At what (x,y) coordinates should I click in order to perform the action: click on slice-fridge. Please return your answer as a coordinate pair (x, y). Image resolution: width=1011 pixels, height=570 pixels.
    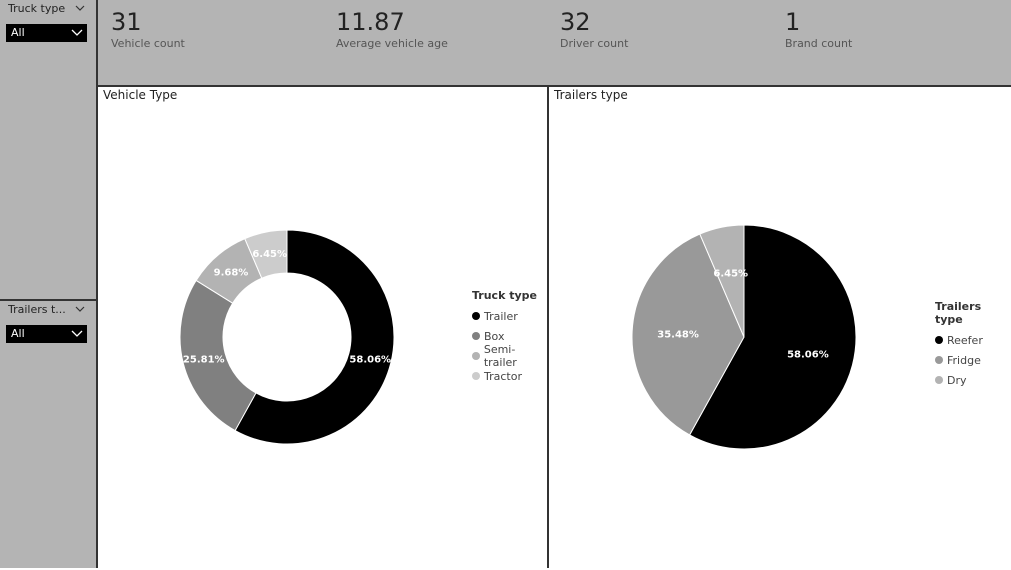
    Looking at the image, I should click on (688, 334).